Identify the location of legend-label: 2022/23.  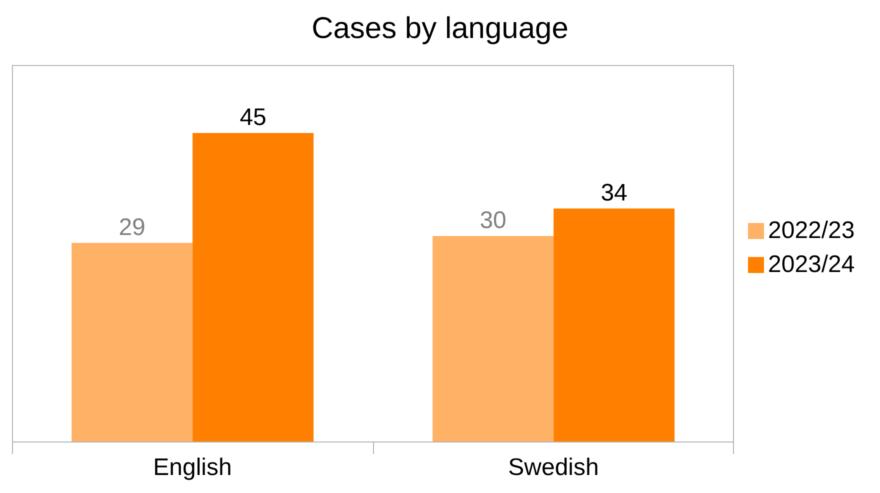
(811, 230).